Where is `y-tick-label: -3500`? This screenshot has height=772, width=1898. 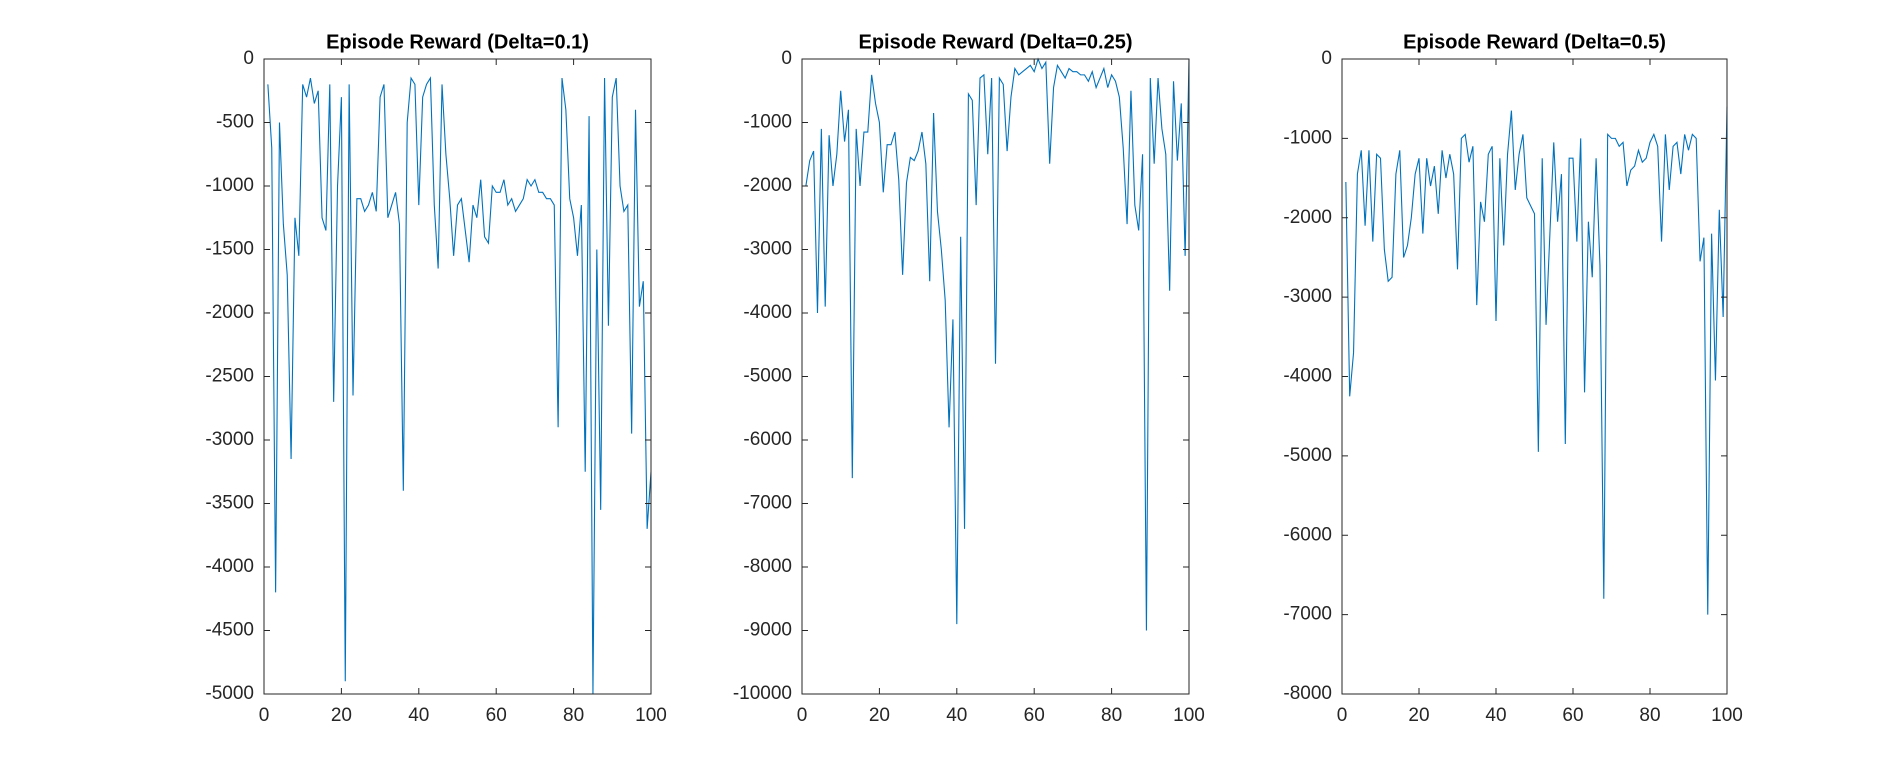
y-tick-label: -3500 is located at coordinates (229, 503).